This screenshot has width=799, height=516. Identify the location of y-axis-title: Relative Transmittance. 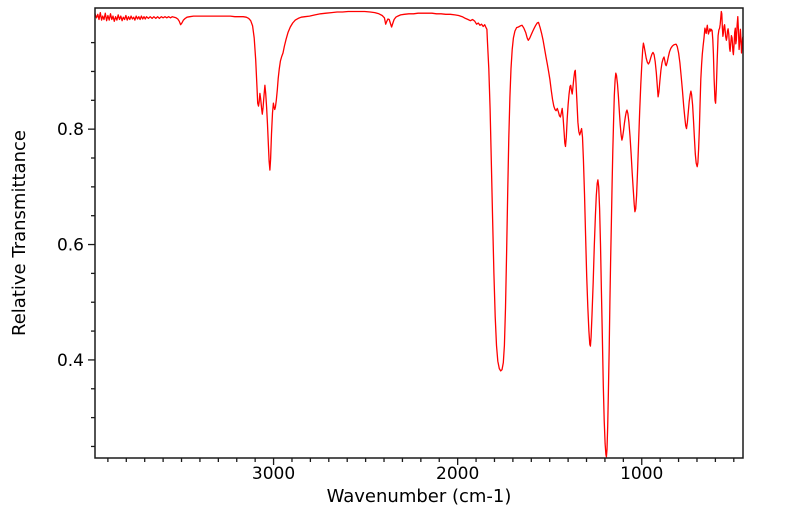
(19, 233).